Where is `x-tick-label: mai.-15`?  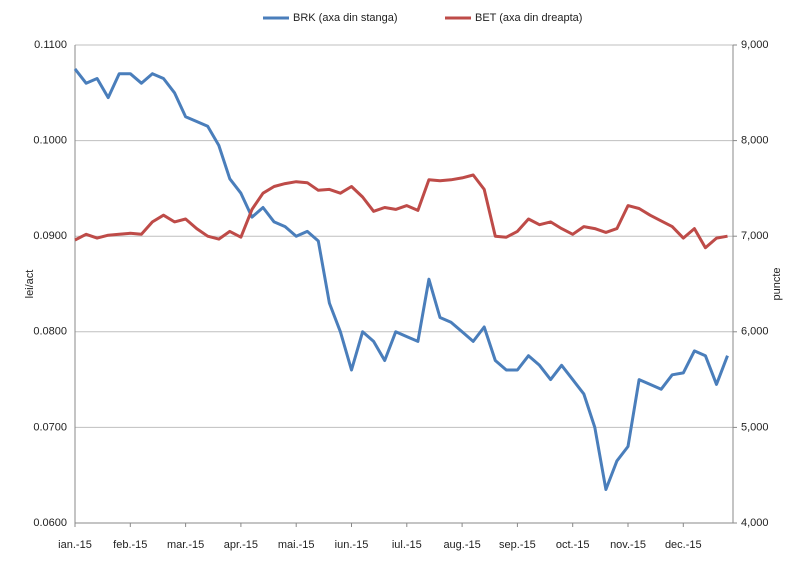
x-tick-label: mai.-15 is located at coordinates (296, 545).